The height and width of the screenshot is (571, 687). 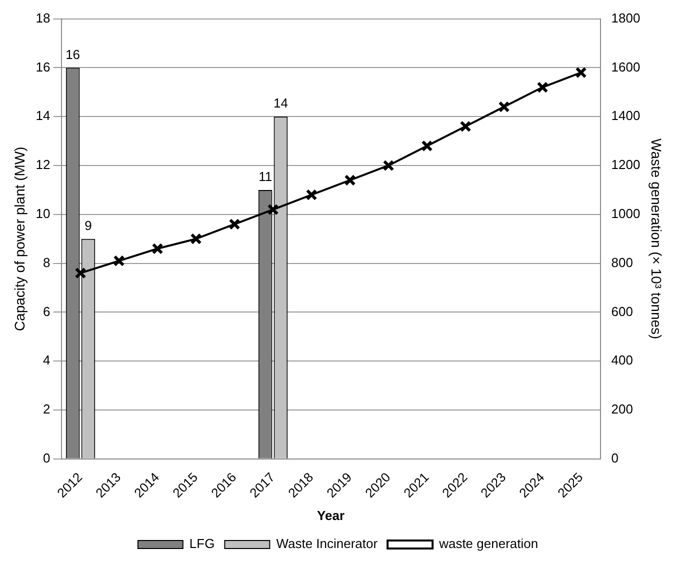 What do you see at coordinates (88, 225) in the screenshot?
I see `data-label: 9` at bounding box center [88, 225].